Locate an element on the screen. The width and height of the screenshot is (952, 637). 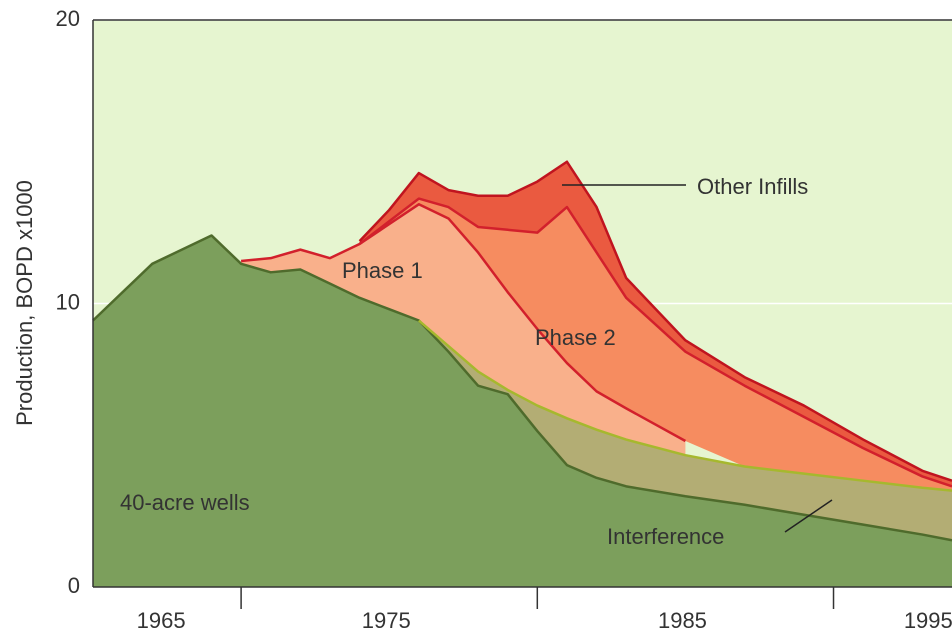
annotation: 40-acre wells is located at coordinates (185, 502).